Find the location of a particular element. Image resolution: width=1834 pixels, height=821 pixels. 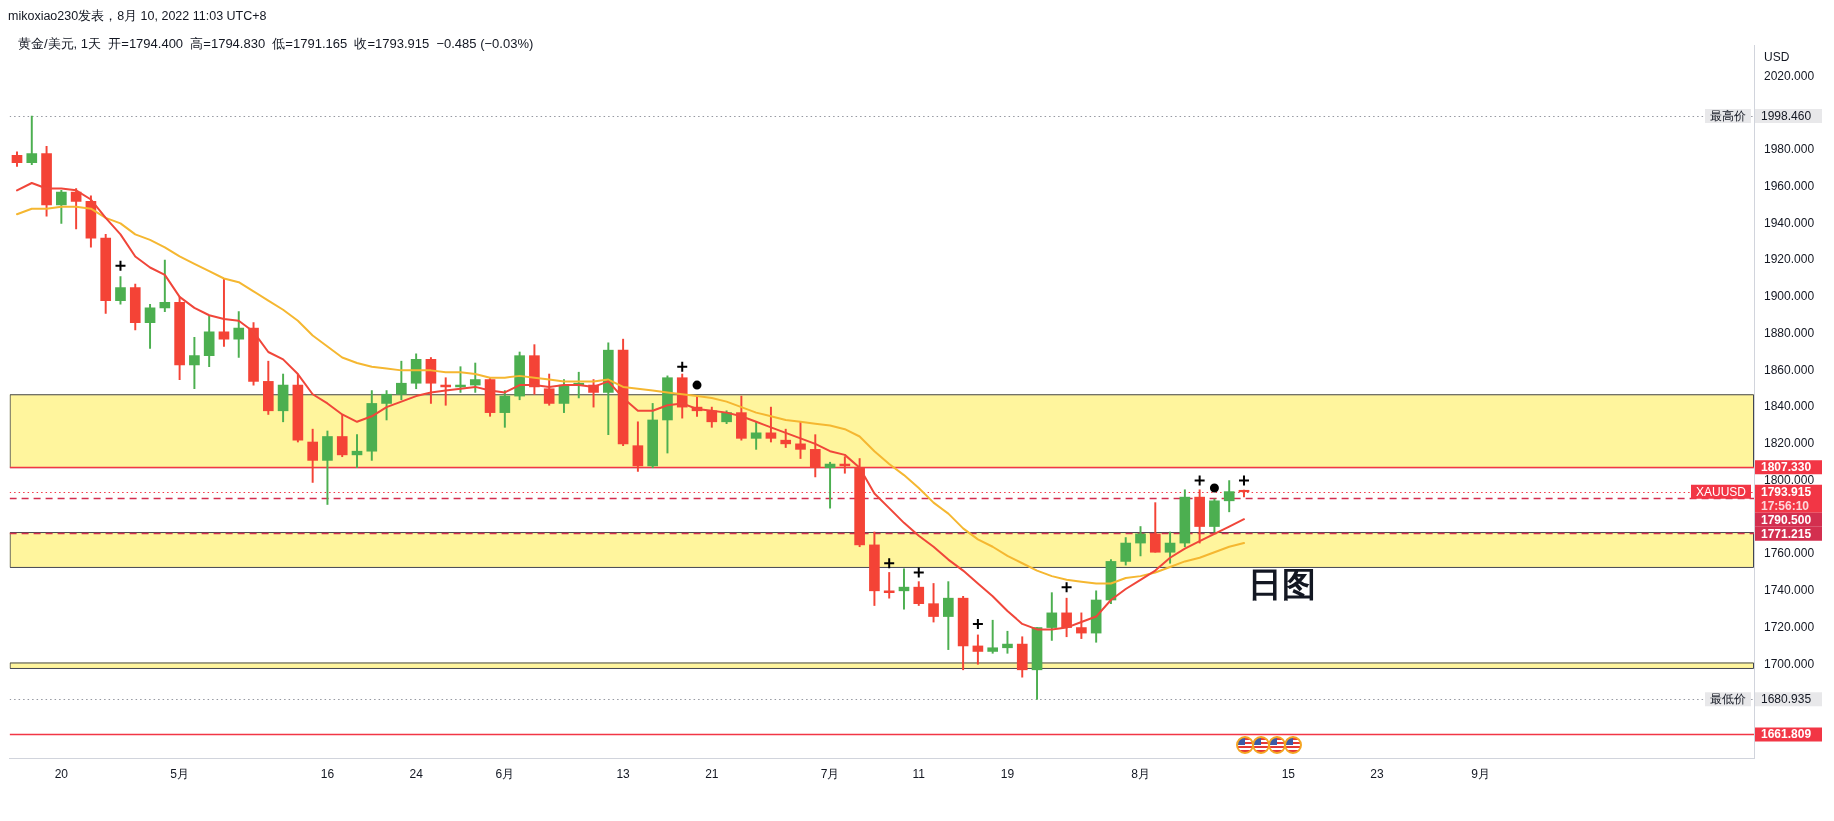

x-tick-label: 20 is located at coordinates (61, 773).